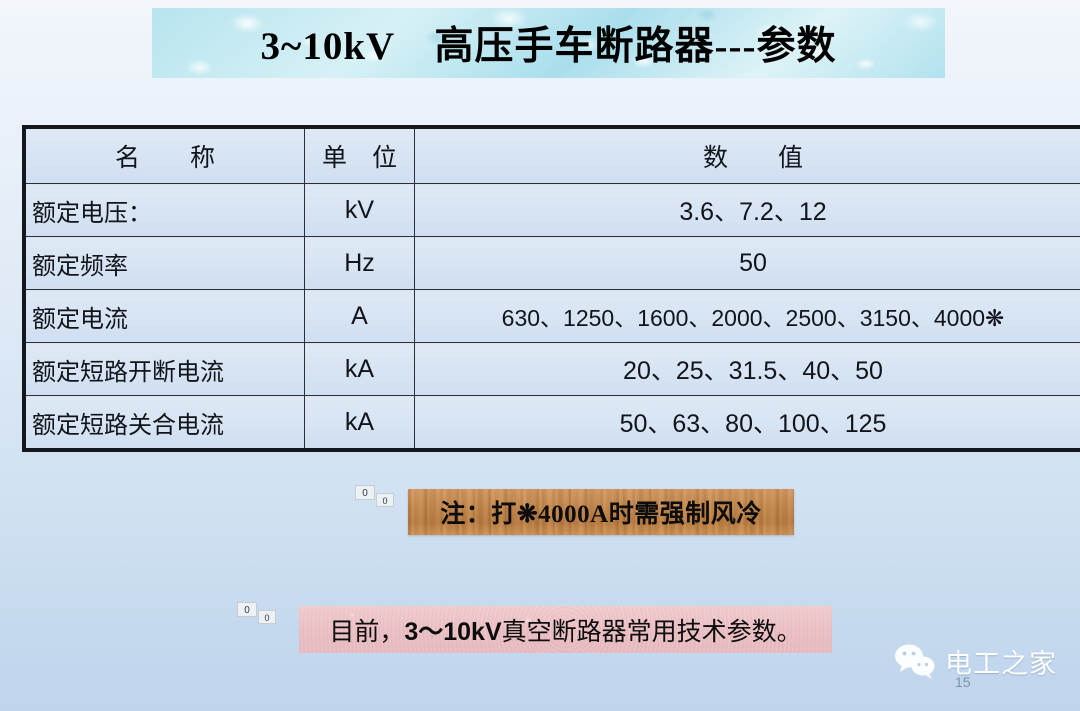 The height and width of the screenshot is (711, 1080). Describe the element at coordinates (365, 492) in the screenshot. I see `note-marker-a: 0` at that location.